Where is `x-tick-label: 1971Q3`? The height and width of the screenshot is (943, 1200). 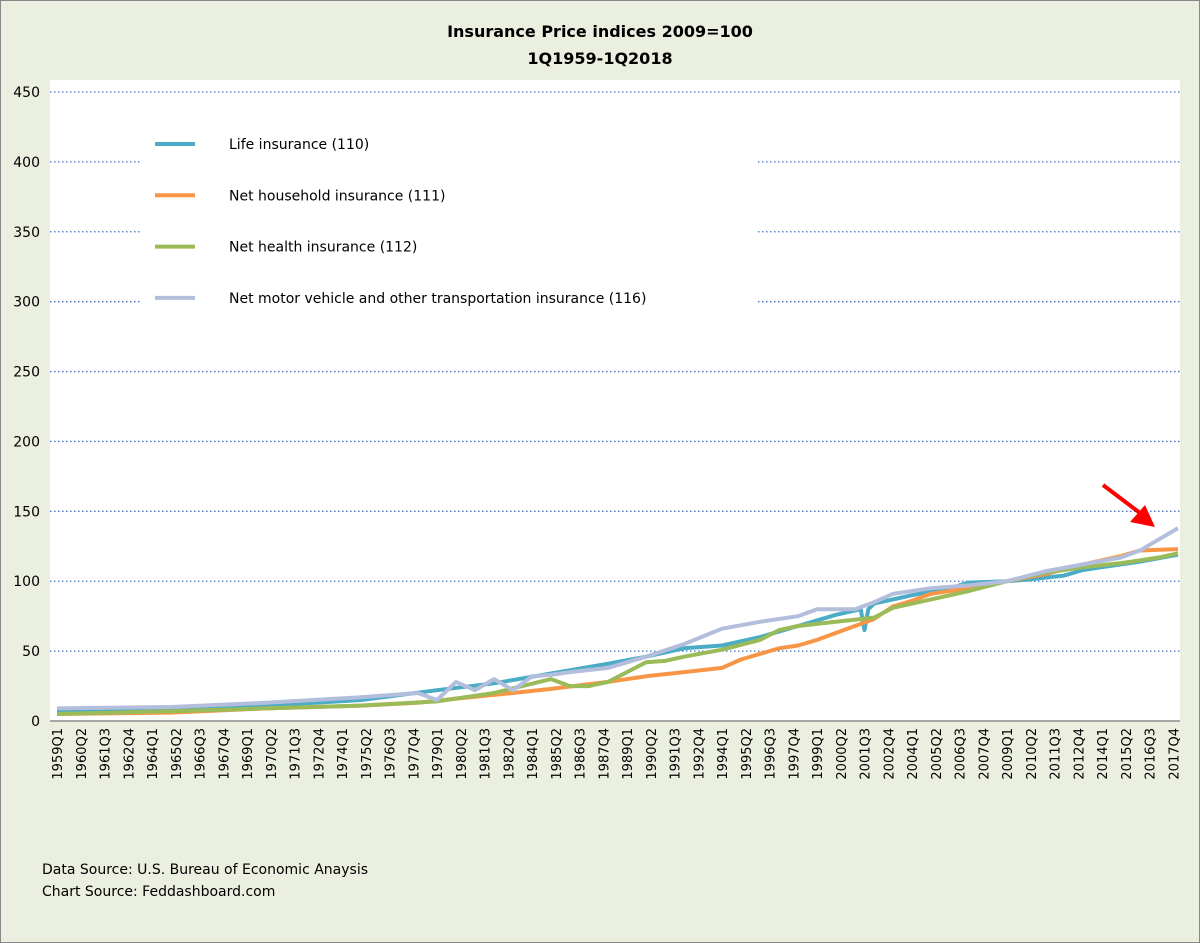 x-tick-label: 1971Q3 is located at coordinates (296, 754).